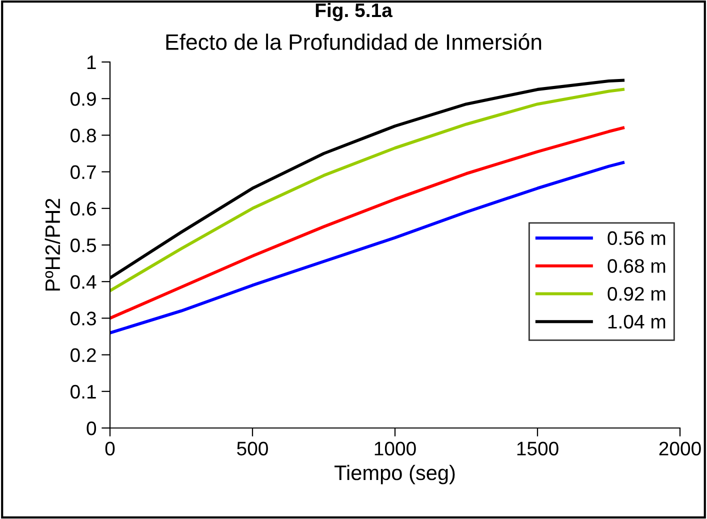  I want to click on y-tick-label: 0.1, so click(83, 391).